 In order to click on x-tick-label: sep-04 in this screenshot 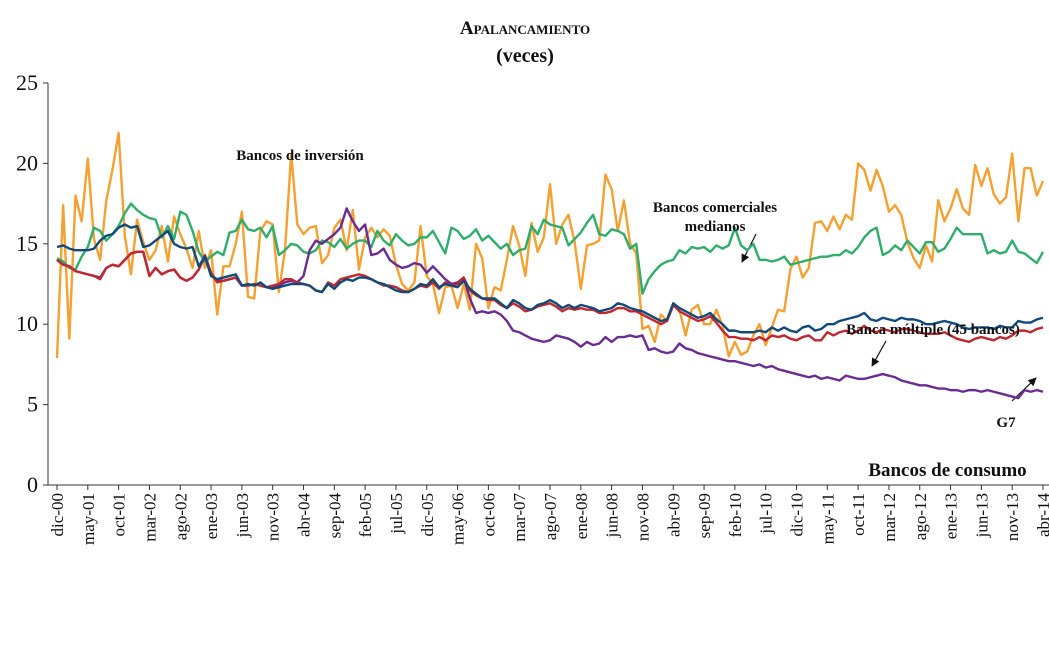, I will do `click(334, 516)`.